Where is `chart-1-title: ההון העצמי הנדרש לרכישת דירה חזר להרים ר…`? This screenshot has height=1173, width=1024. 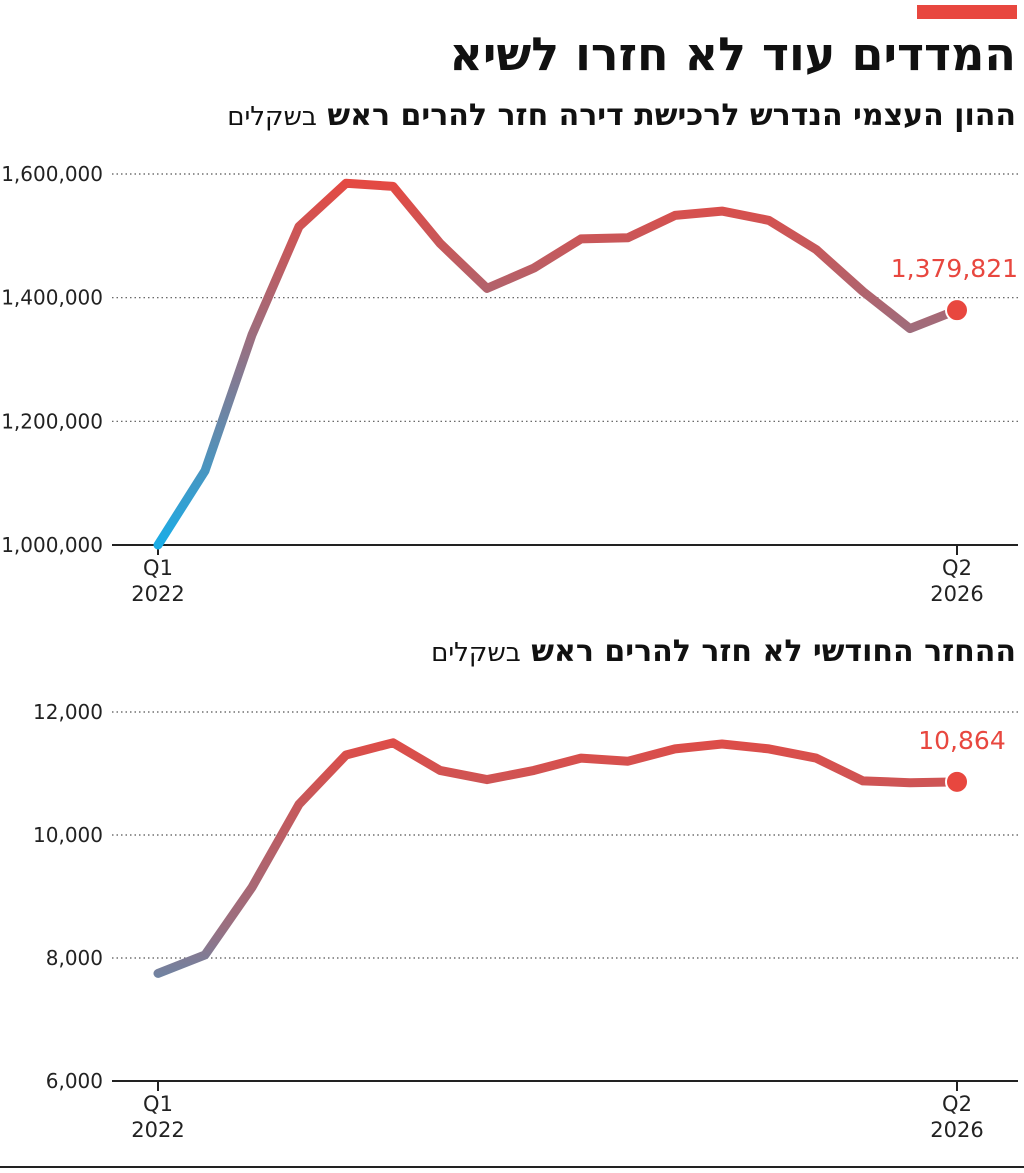
chart-1-title: ההון העצמי הנדרש לרכישת דירה חזר להרים ר… is located at coordinates (671, 115).